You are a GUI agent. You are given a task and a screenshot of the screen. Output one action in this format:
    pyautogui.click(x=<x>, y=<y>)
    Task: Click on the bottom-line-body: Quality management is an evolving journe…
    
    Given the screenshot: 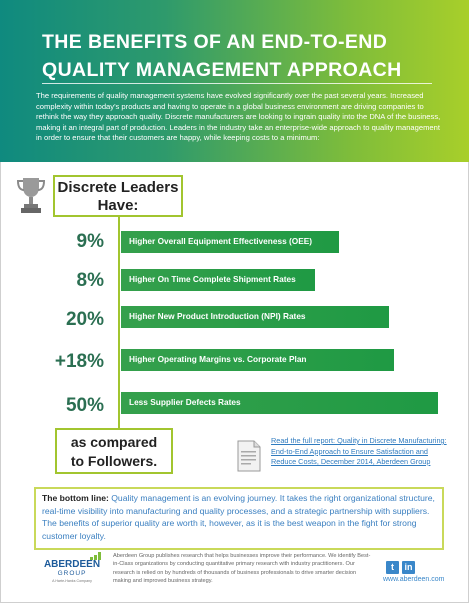 What is the action you would take?
    pyautogui.click(x=238, y=517)
    